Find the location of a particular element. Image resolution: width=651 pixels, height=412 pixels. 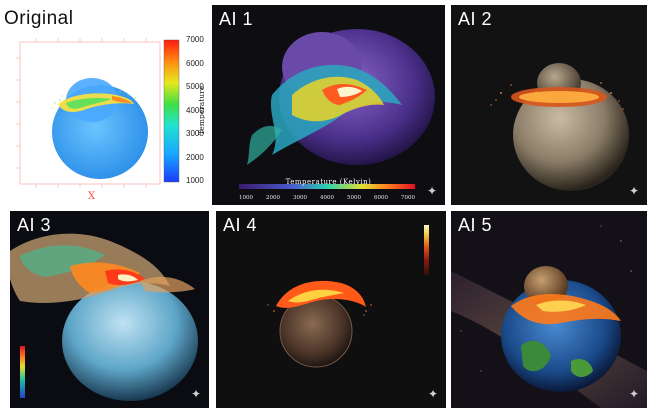

panel-title: Original is located at coordinates (39, 18).